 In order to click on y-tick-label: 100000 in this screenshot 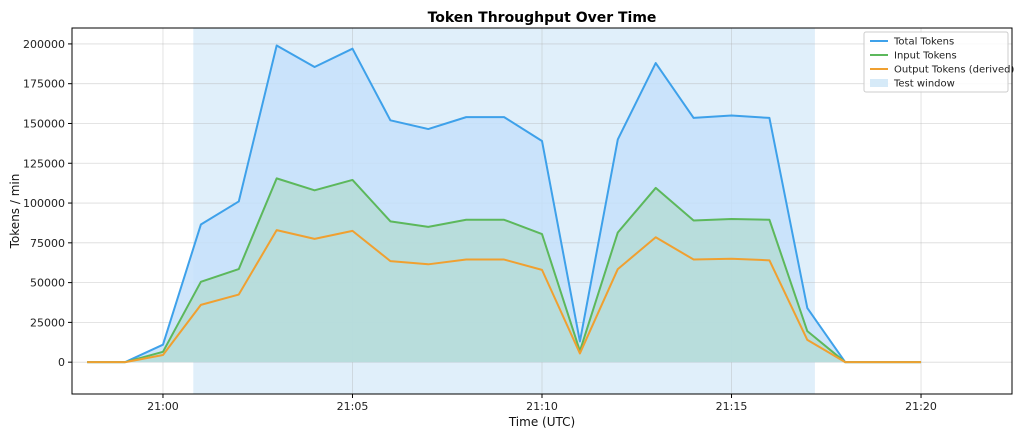, I will do `click(44, 203)`.